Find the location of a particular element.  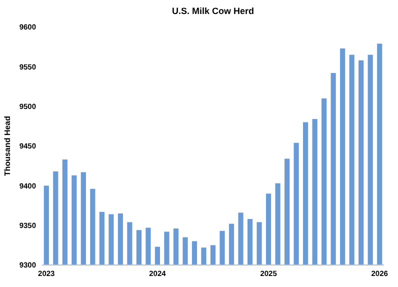

chart-title: U.S. Milk Cow Herd is located at coordinates (213, 11).